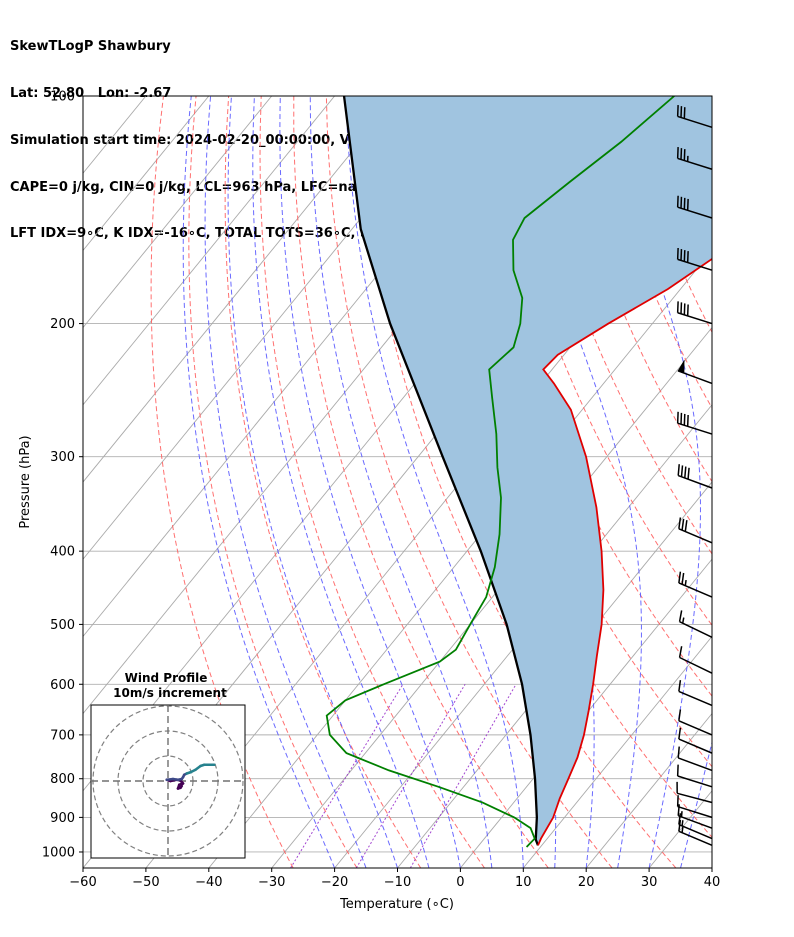 Image resolution: width=794 pixels, height=937 pixels. What do you see at coordinates (347, 776) in the screenshot?
I see `mixing-ratio-line` at bounding box center [347, 776].